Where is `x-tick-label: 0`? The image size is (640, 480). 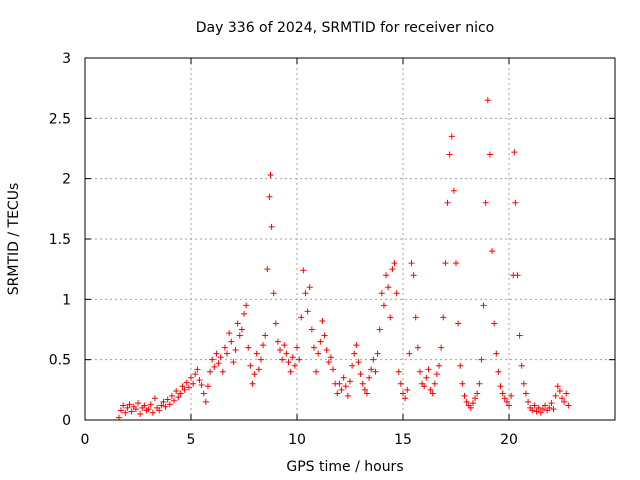 x-tick-label: 0 is located at coordinates (85, 440).